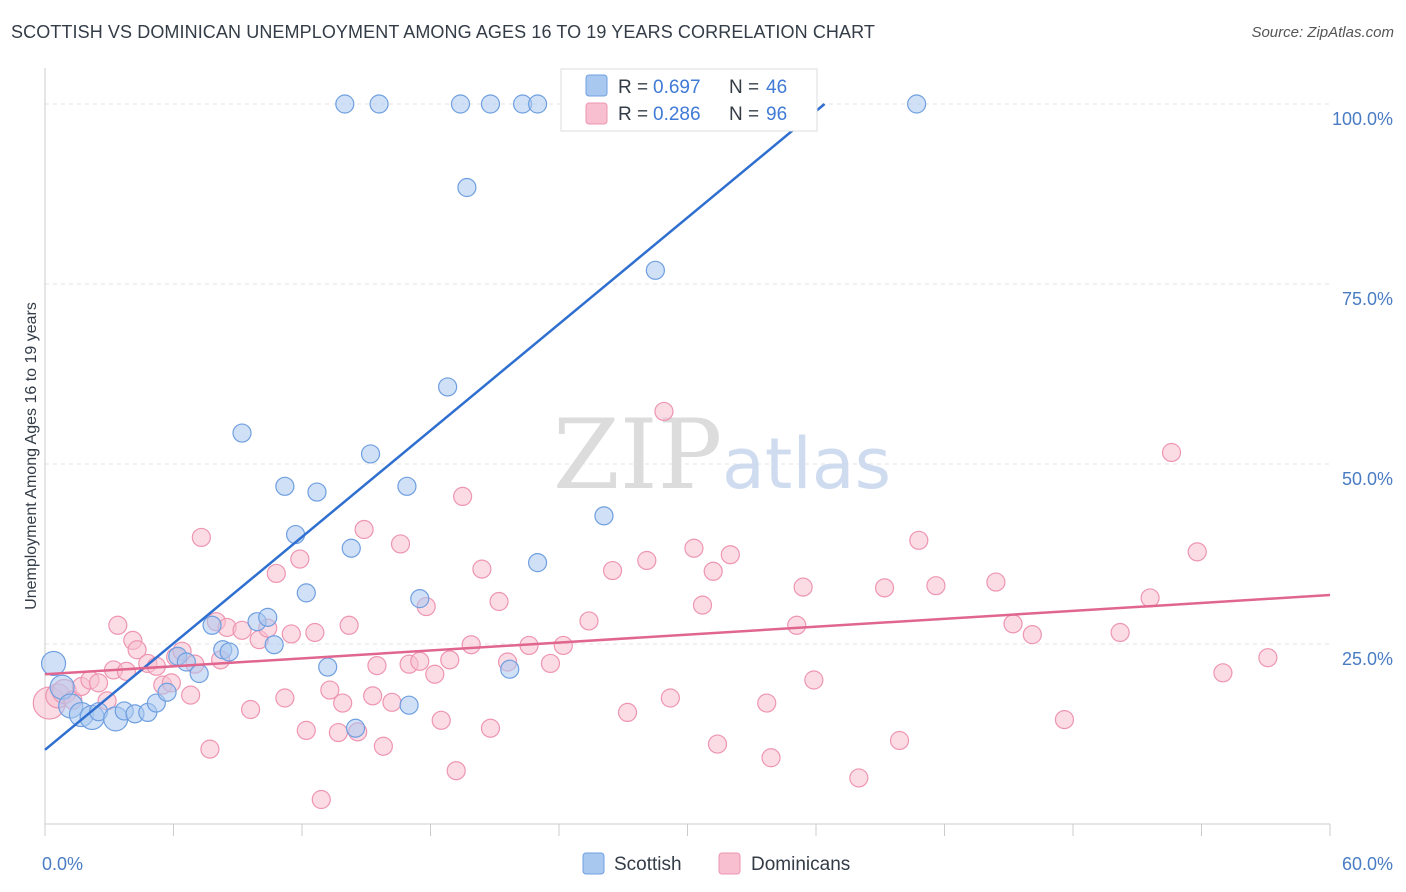  What do you see at coordinates (1367, 659) in the screenshot?
I see `y-tick-label: 25.0%` at bounding box center [1367, 659].